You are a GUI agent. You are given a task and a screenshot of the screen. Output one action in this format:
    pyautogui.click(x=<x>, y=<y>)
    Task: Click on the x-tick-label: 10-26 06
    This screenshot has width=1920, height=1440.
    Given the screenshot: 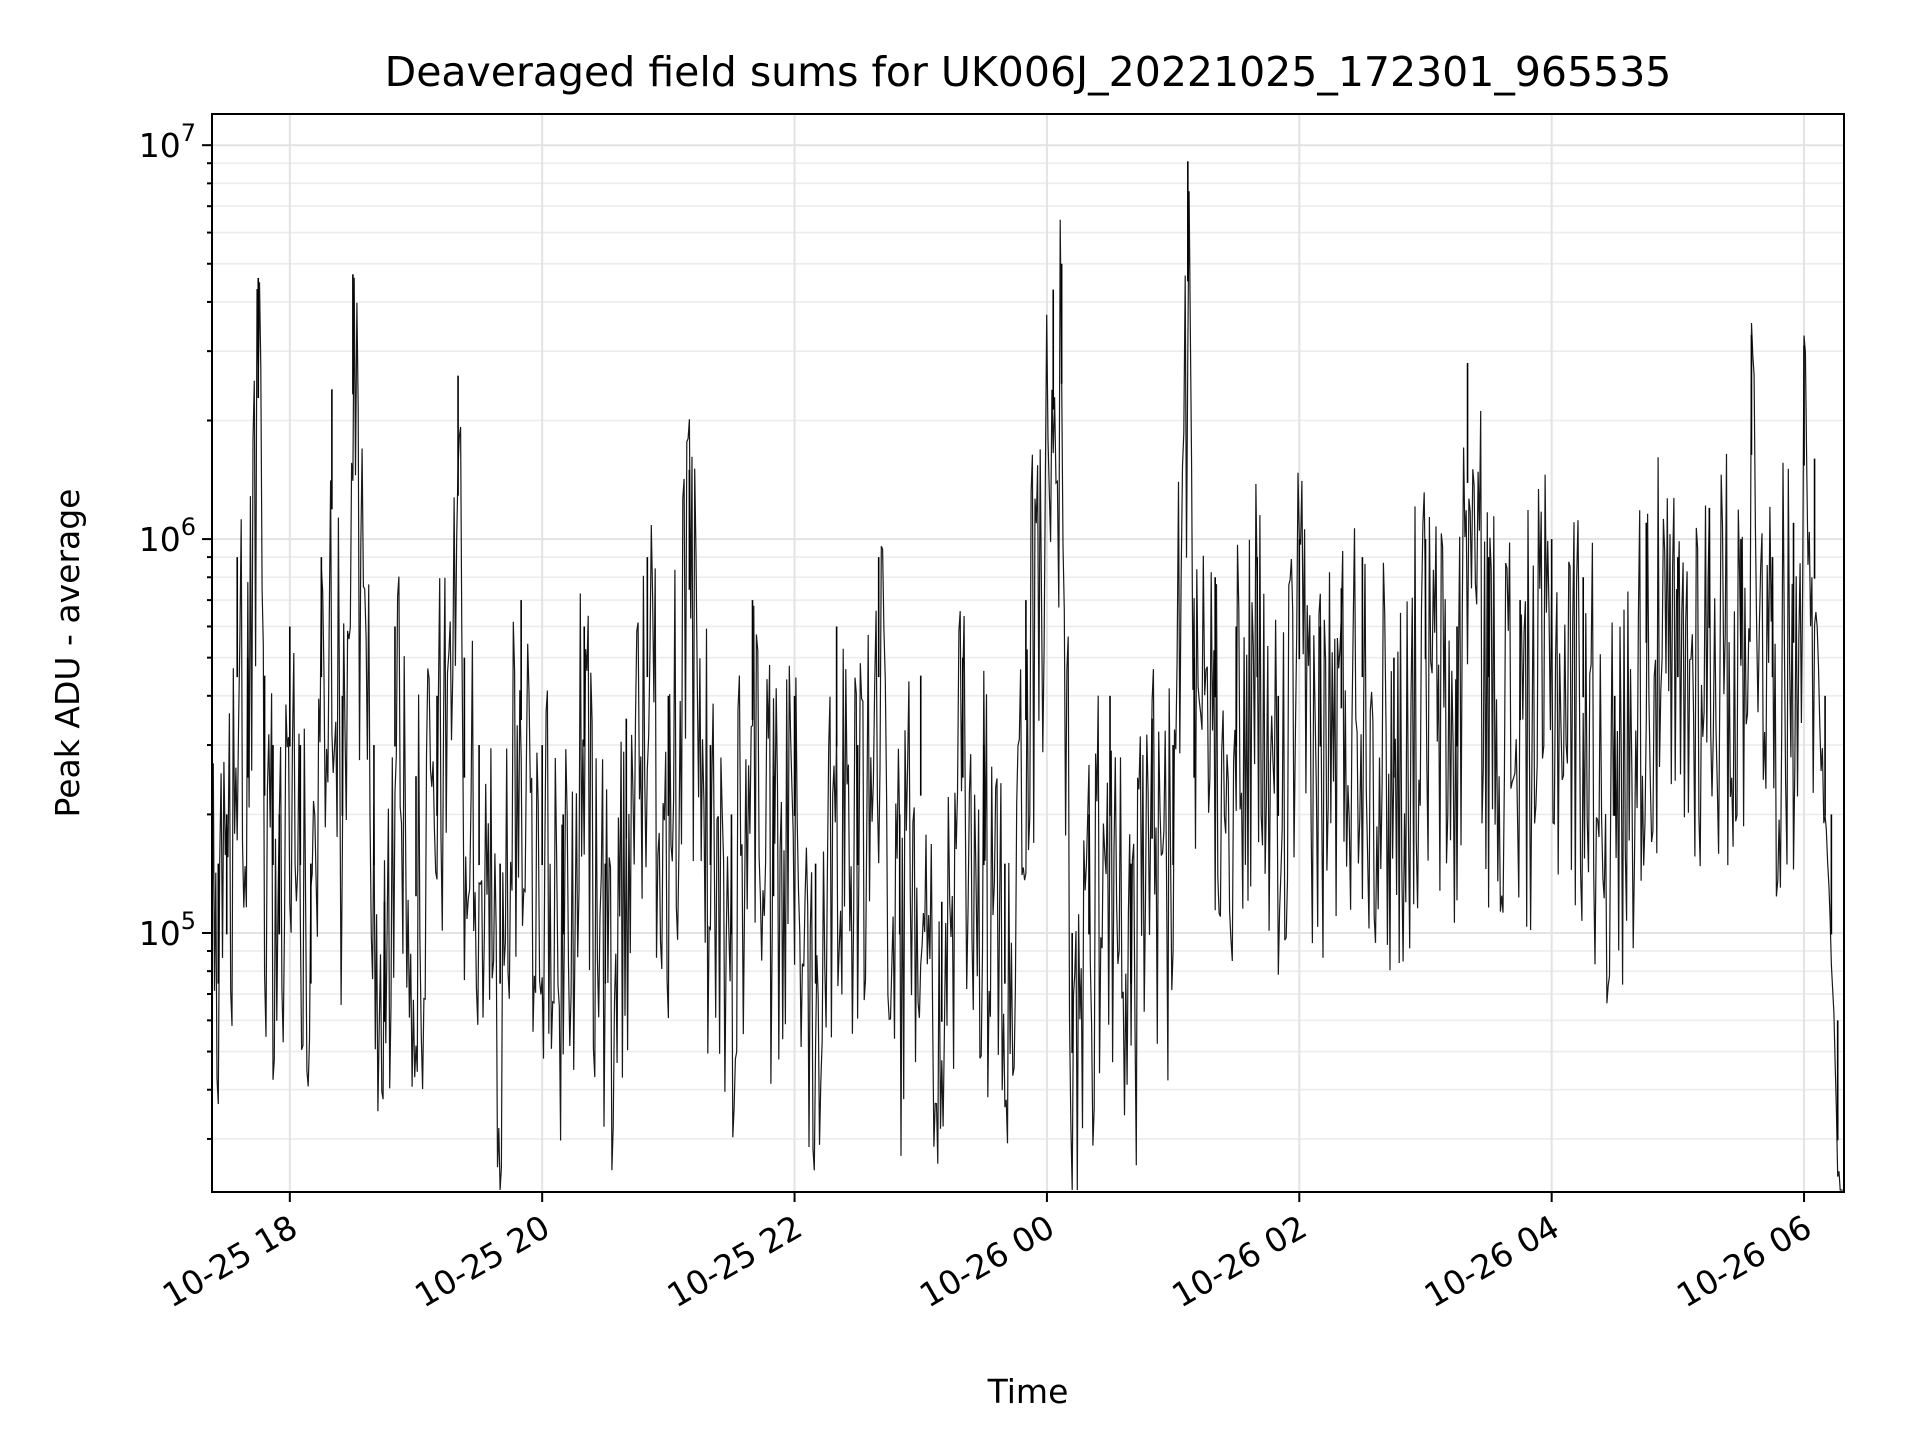 What is the action you would take?
    pyautogui.click(x=1744, y=1261)
    